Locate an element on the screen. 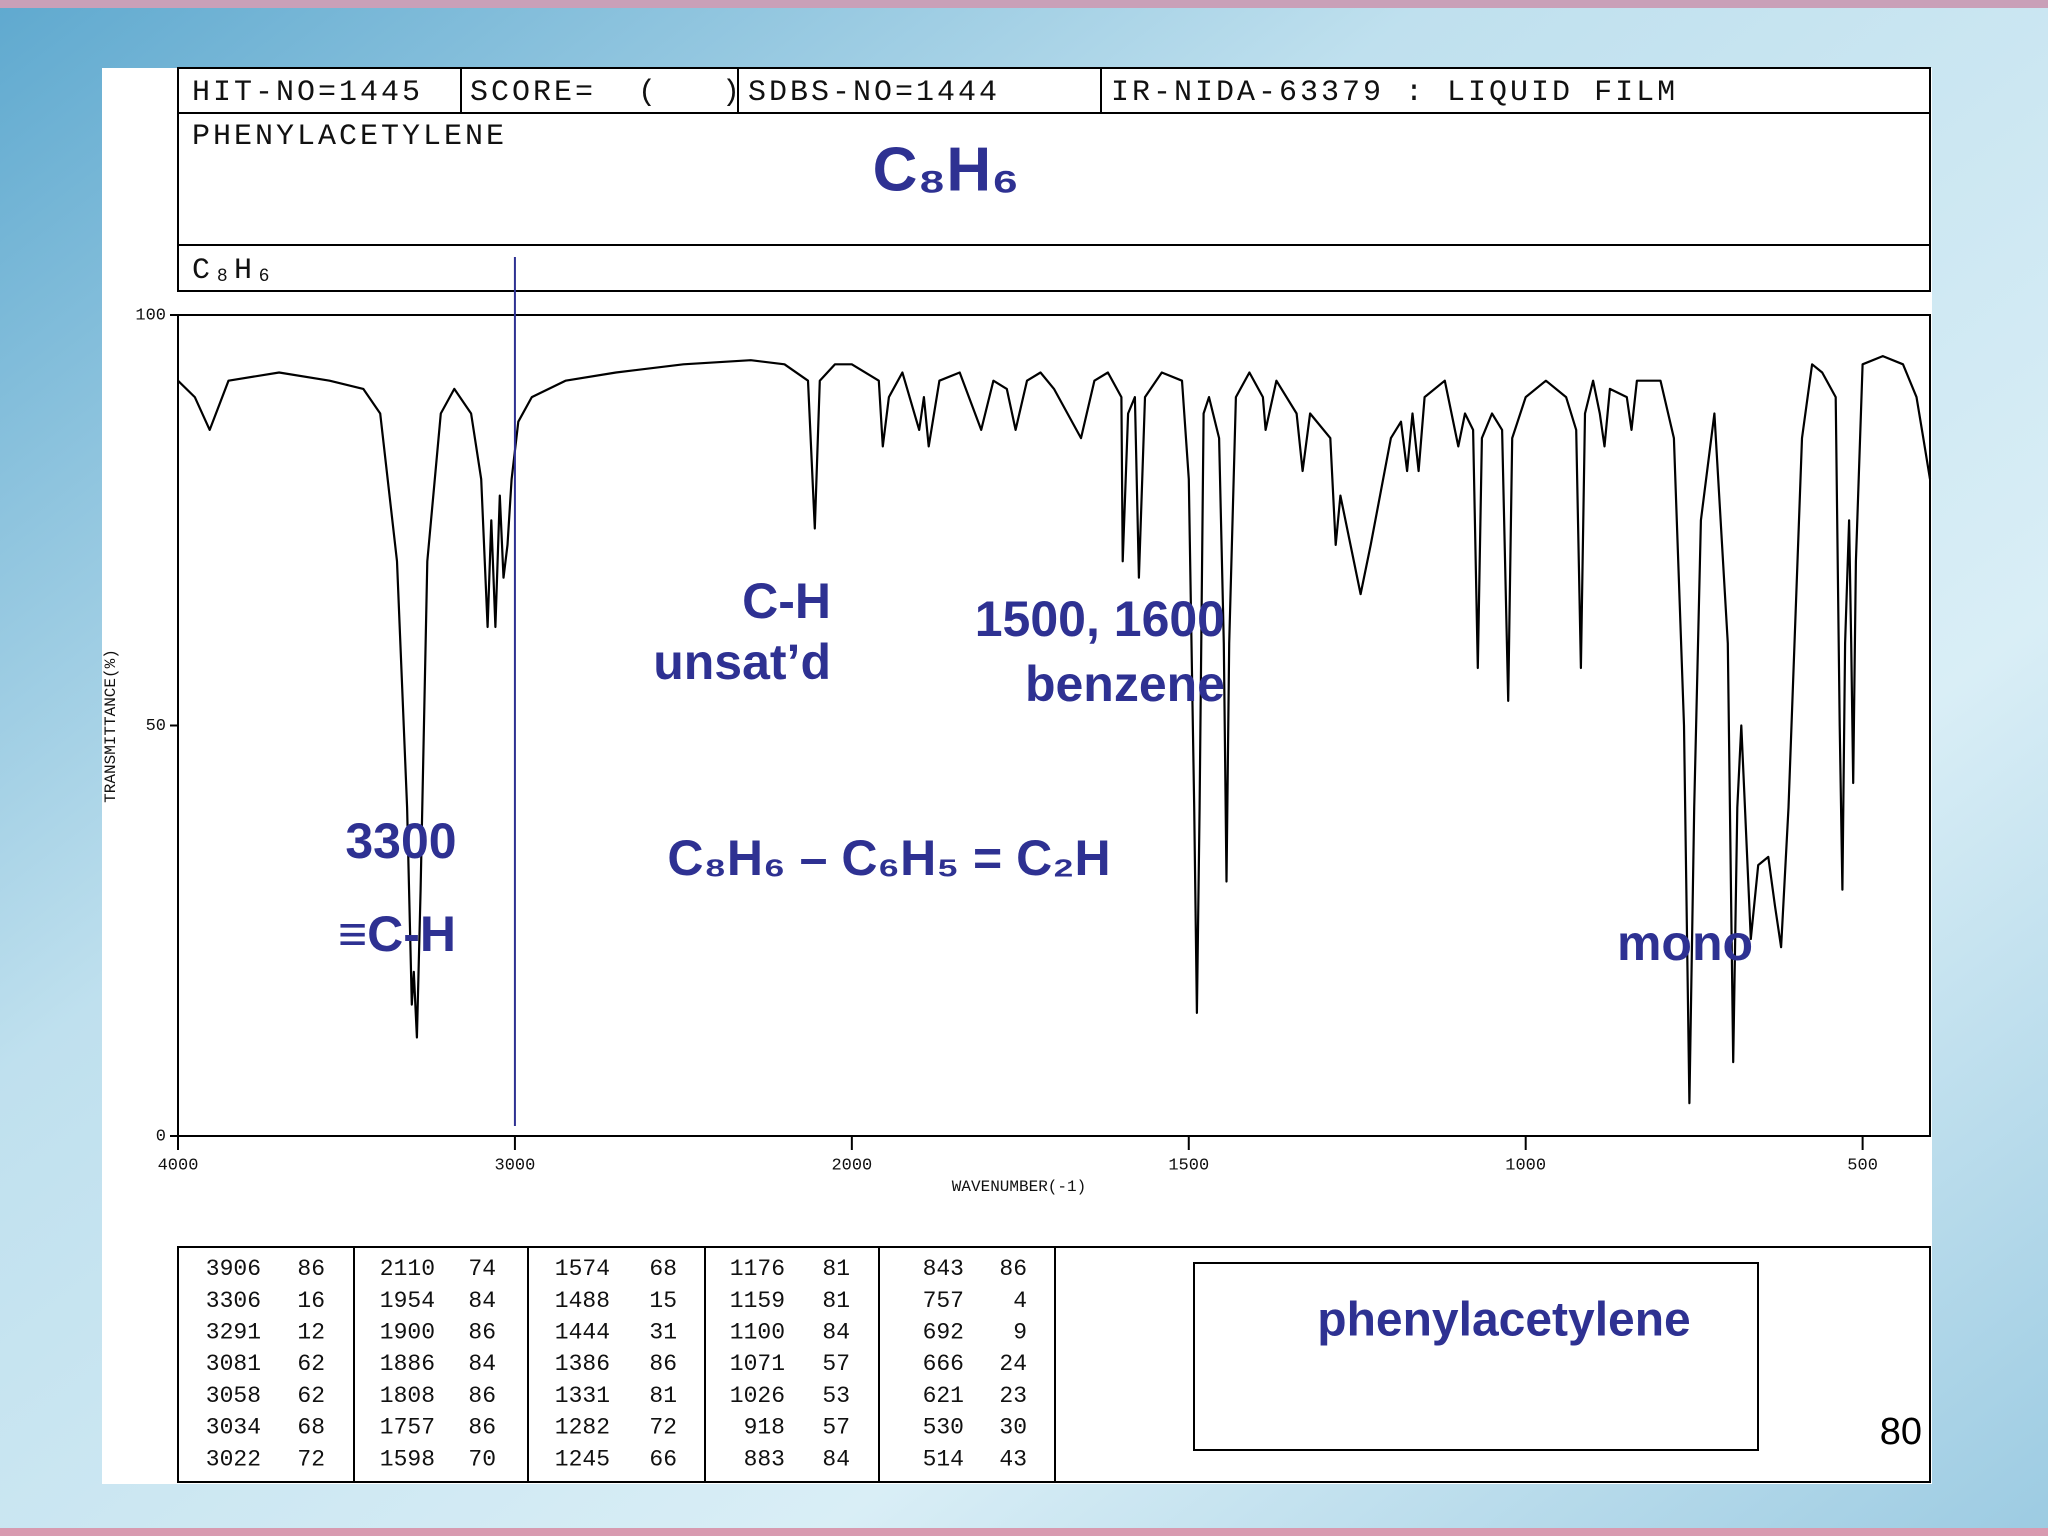  peak-transmittance: 15 is located at coordinates (663, 1301).